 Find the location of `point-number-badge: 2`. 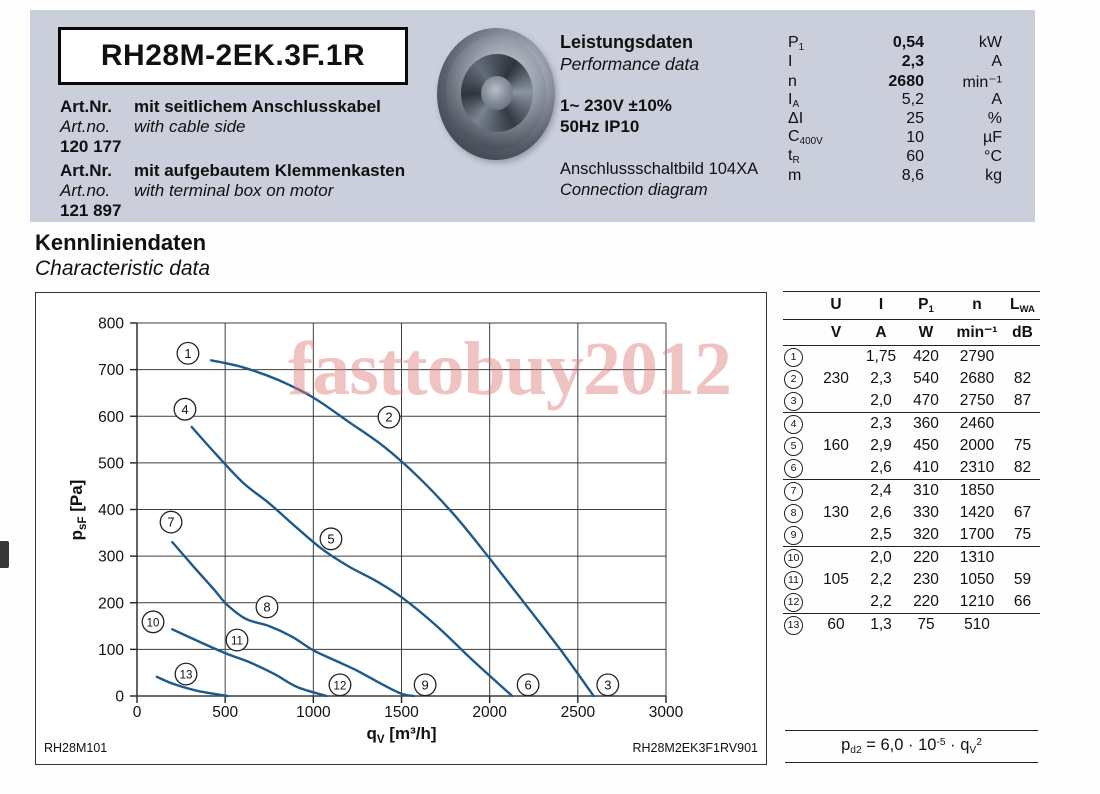

point-number-badge: 2 is located at coordinates (793, 379).